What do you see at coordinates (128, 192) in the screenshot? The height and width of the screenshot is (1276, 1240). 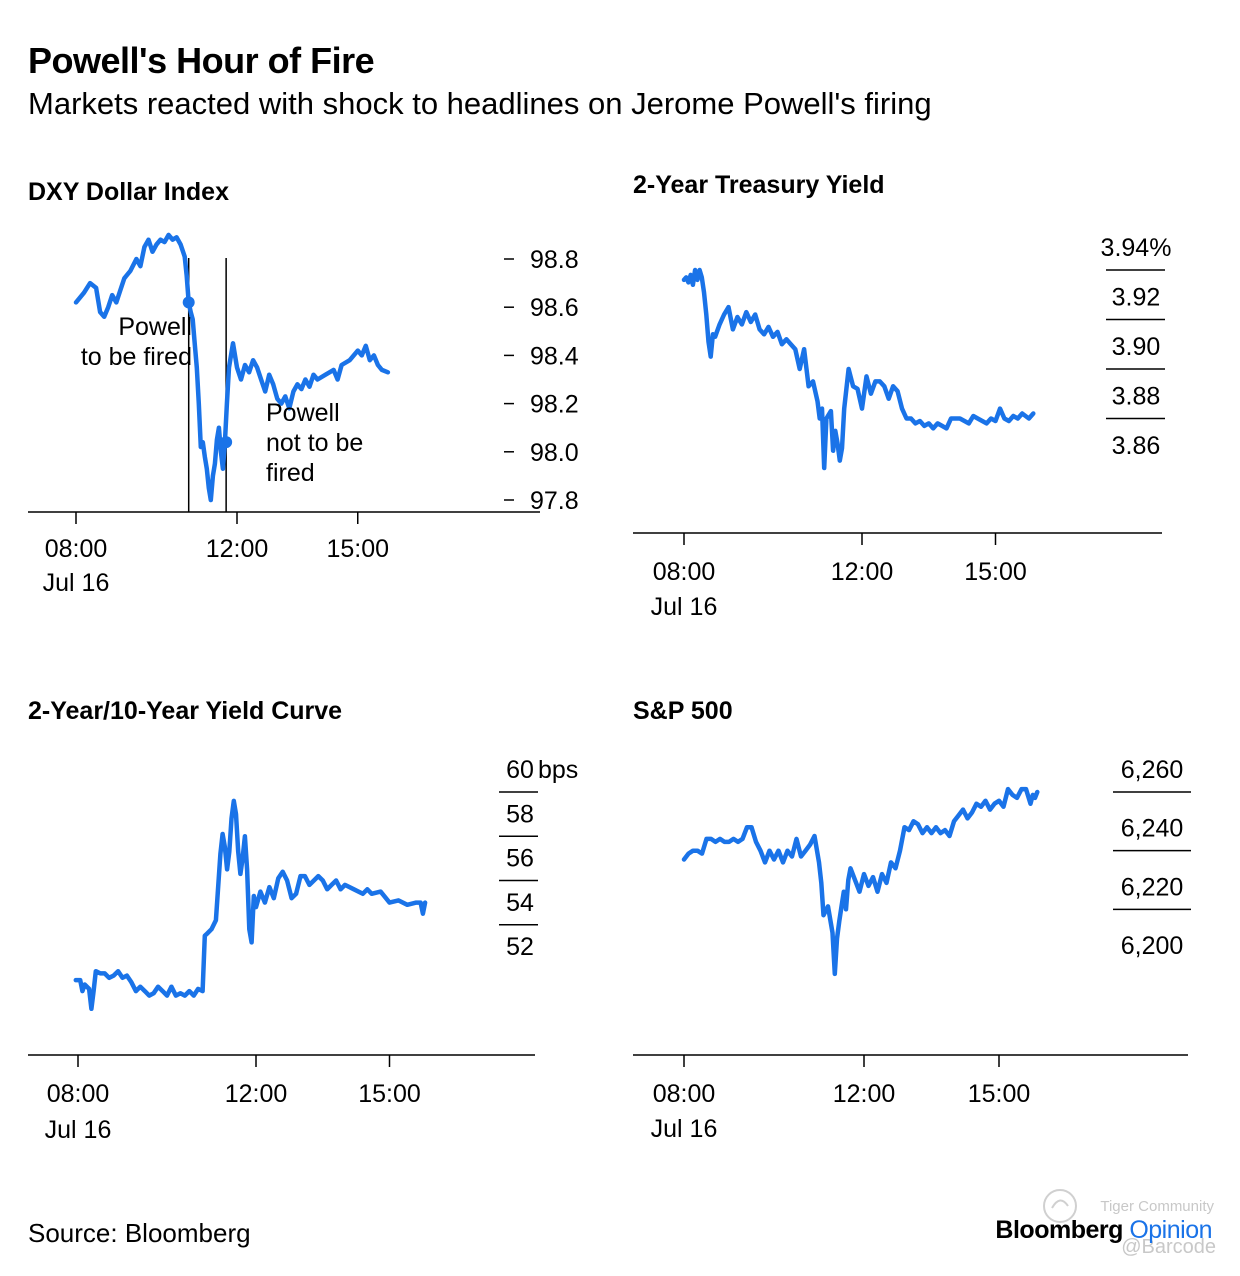 I see `panel-title: DXY Dollar Index` at bounding box center [128, 192].